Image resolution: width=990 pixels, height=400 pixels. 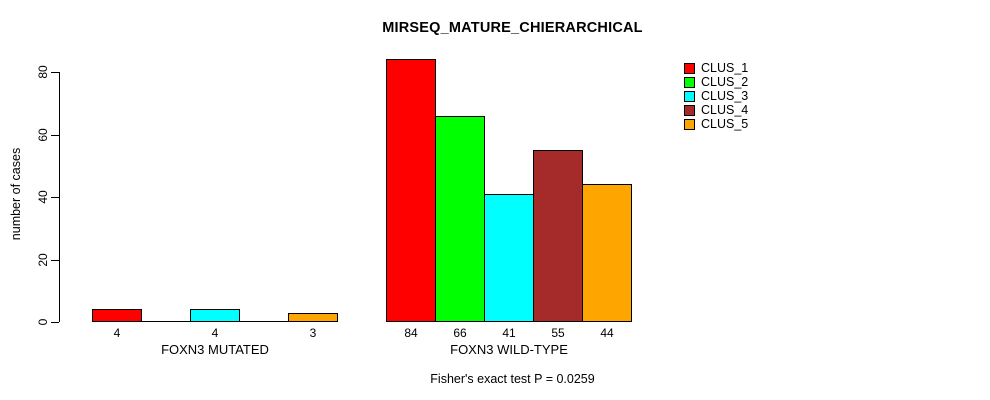 I want to click on legend-entry-label: CLUS_2, so click(x=725, y=82).